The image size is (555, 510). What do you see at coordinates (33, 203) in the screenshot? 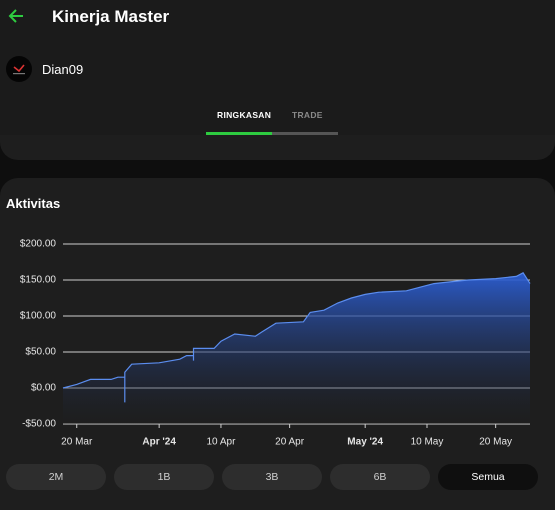
I see `section-title: Aktivitas` at bounding box center [33, 203].